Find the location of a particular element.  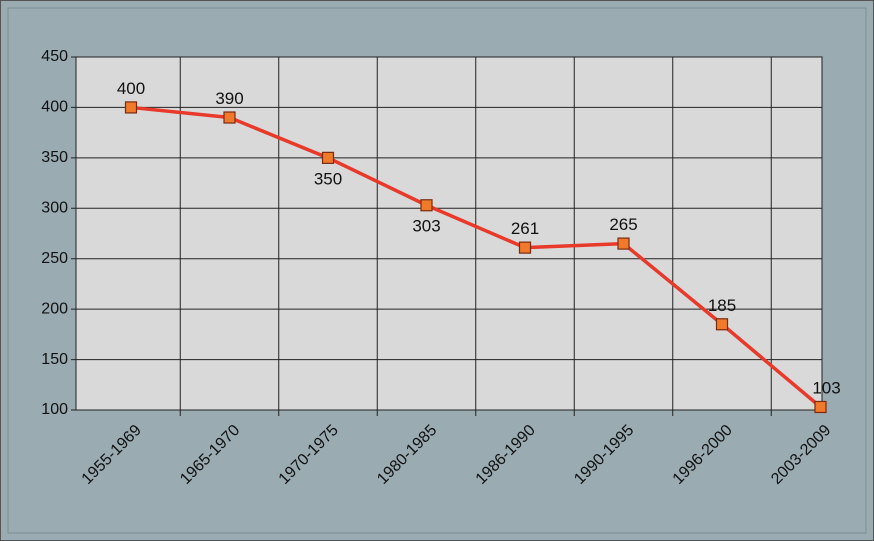

data-label: 261 is located at coordinates (525, 228).